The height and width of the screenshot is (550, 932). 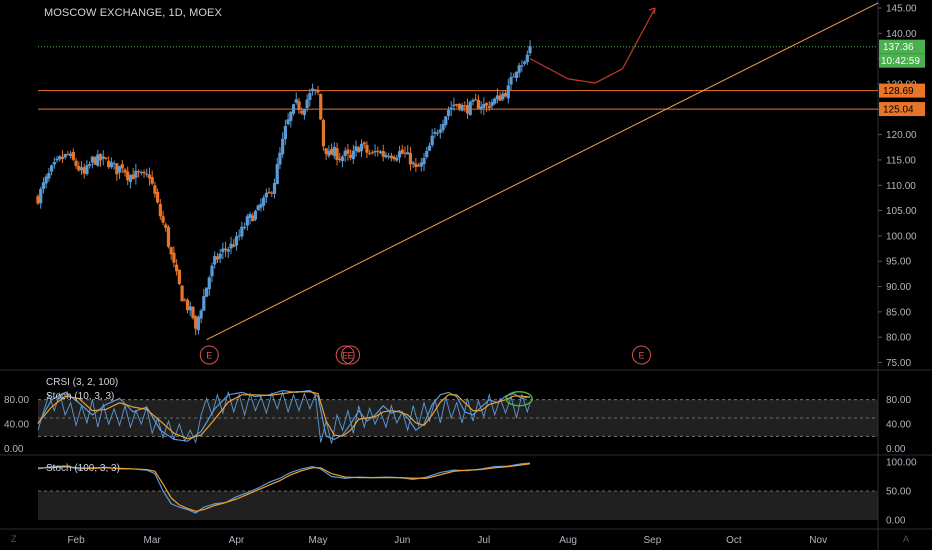 I want to click on x-tick-label: Apr, so click(x=237, y=540).